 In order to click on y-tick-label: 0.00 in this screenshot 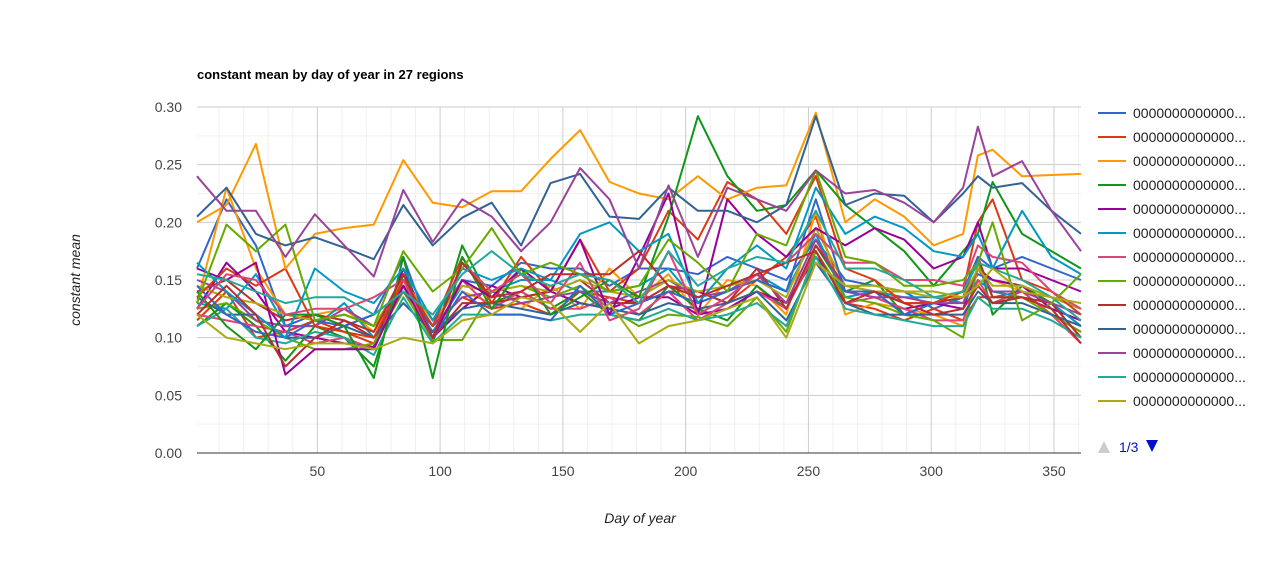, I will do `click(168, 453)`.